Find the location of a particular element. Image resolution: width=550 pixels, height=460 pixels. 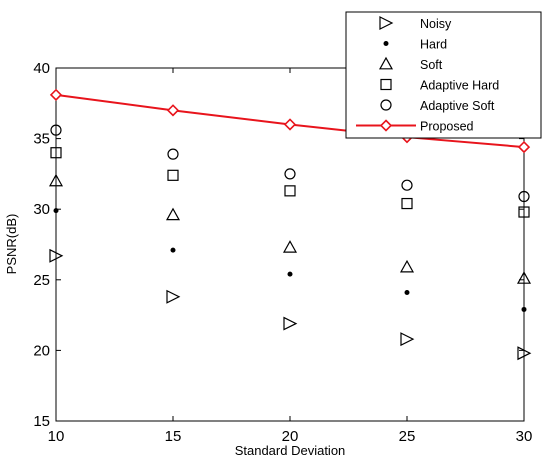

legend-label-adaptive-soft: Adaptive Soft is located at coordinates (457, 106).